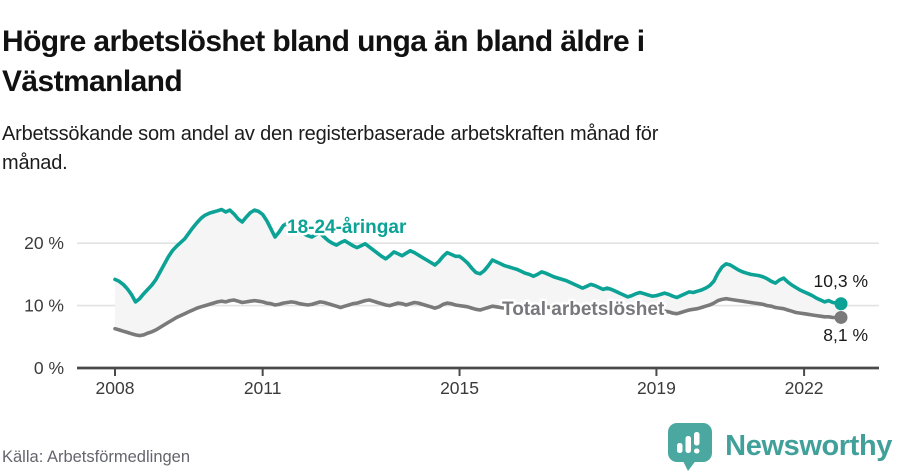 This screenshot has height=474, width=900. What do you see at coordinates (92, 82) in the screenshot?
I see `chart-title-line-2: Västmanland` at bounding box center [92, 82].